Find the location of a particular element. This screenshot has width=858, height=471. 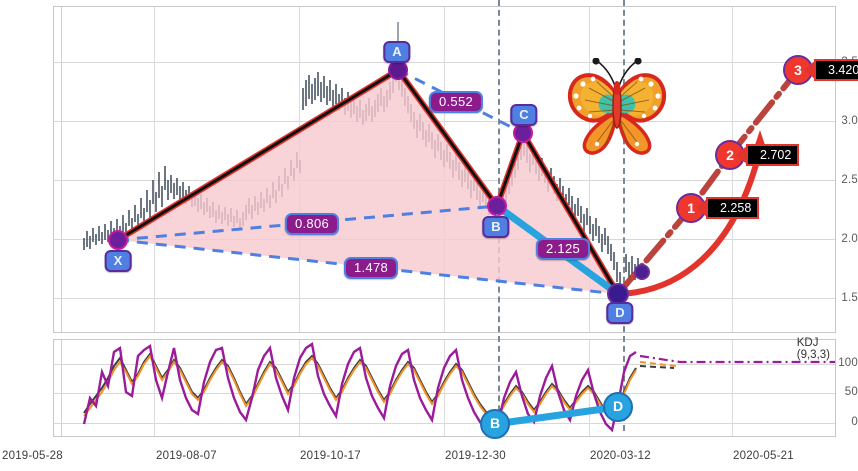

xtick-3: 2019-12-30 is located at coordinates (475, 456).